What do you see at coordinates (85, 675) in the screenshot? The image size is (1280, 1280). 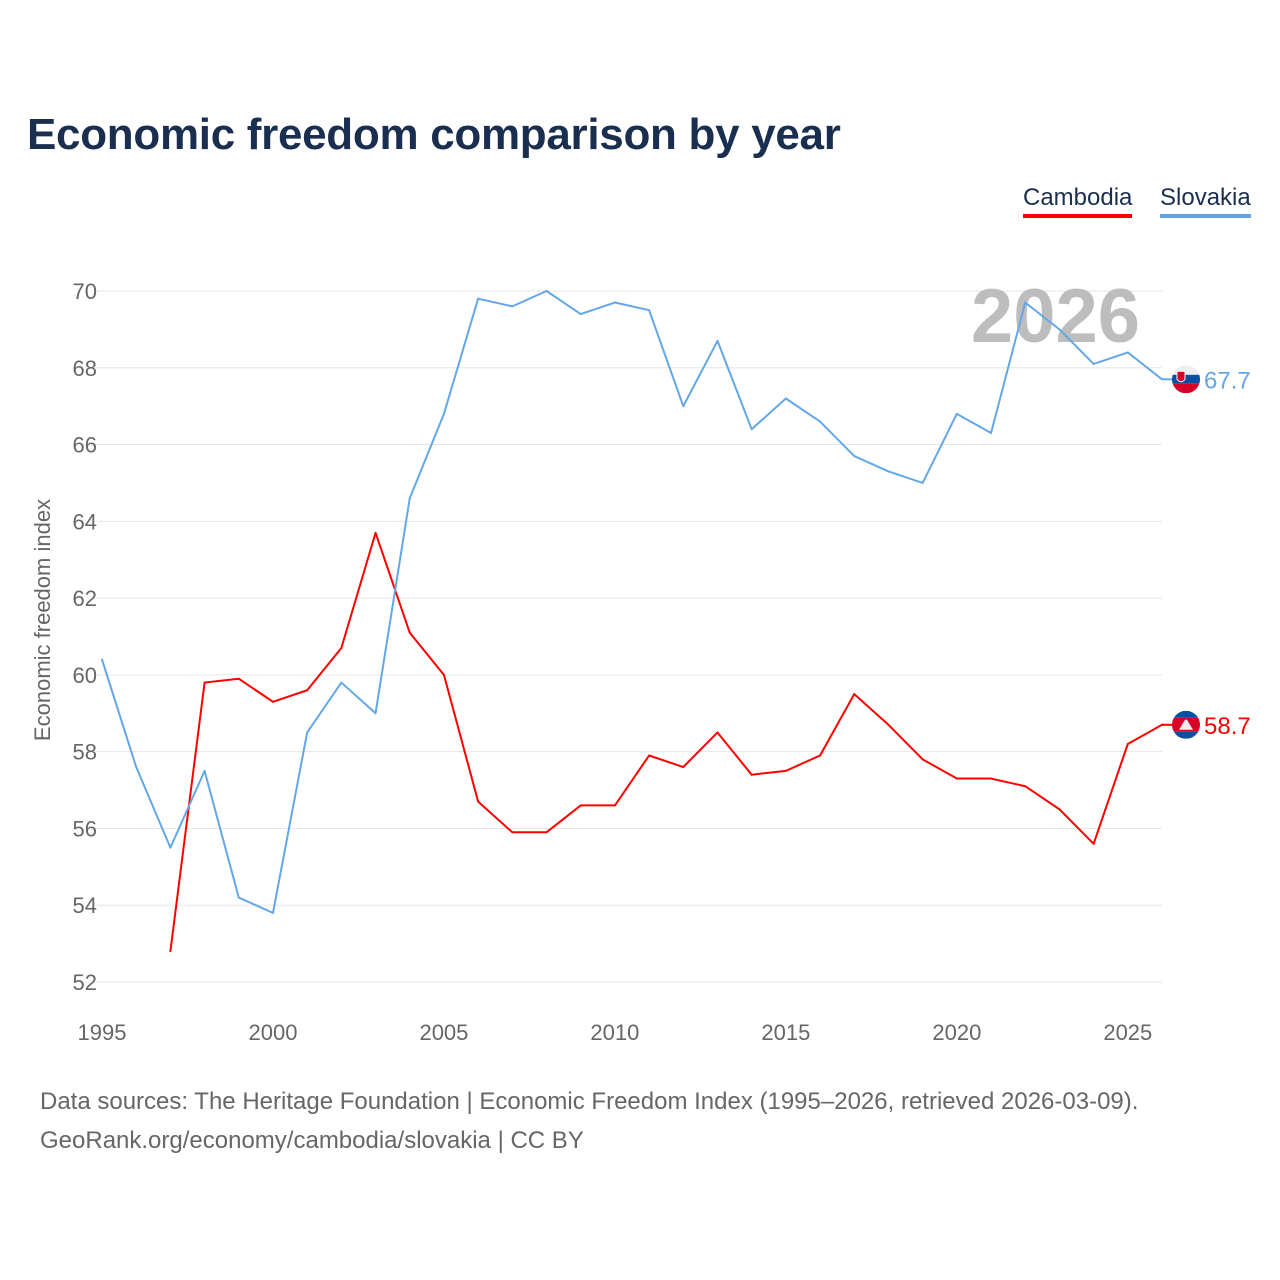 I see `y-tick-label: 60` at bounding box center [85, 675].